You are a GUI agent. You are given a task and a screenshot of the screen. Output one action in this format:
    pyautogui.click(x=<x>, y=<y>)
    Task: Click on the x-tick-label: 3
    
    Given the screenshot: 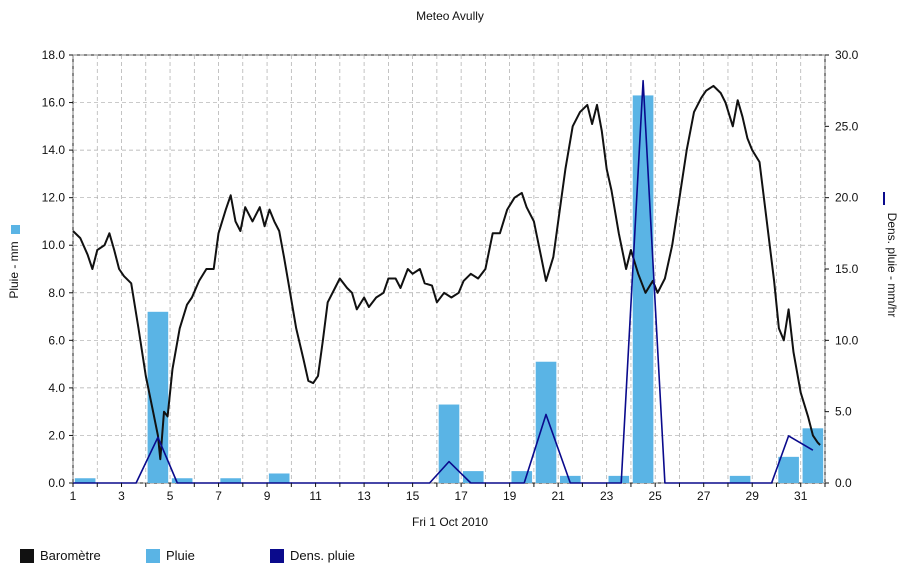 What is the action you would take?
    pyautogui.click(x=121, y=496)
    